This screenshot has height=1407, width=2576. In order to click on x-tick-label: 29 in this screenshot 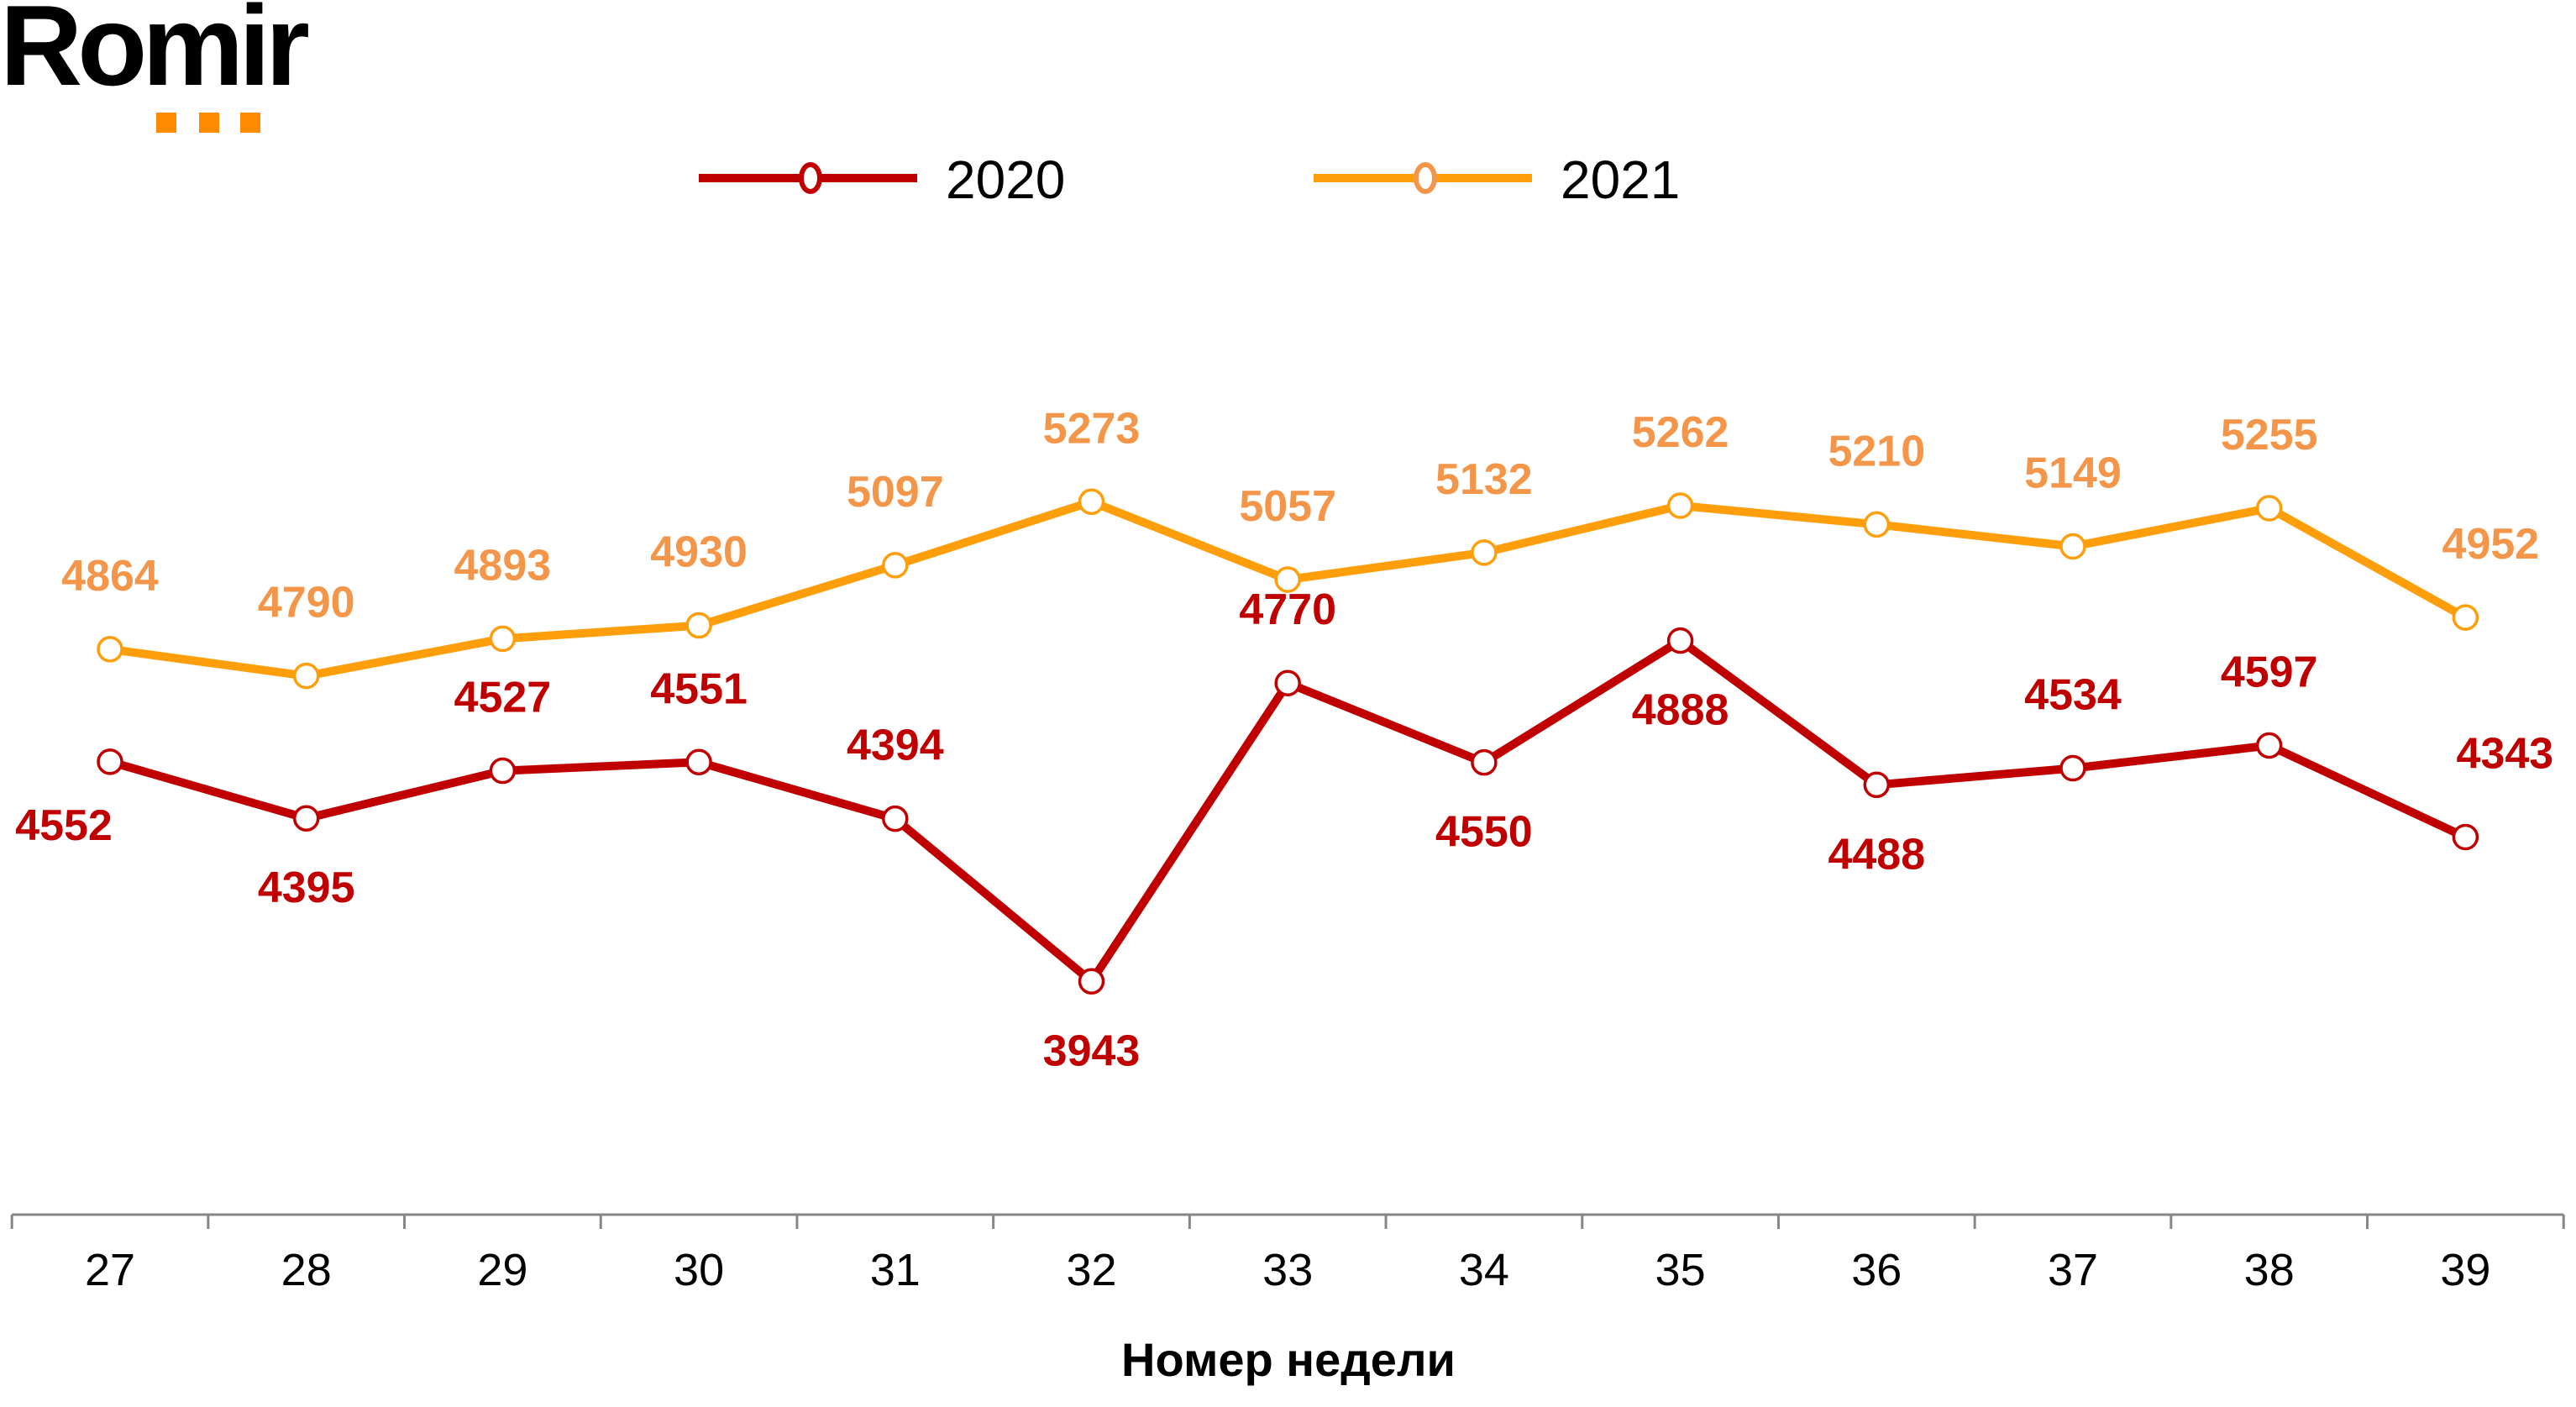, I will do `click(502, 1270)`.